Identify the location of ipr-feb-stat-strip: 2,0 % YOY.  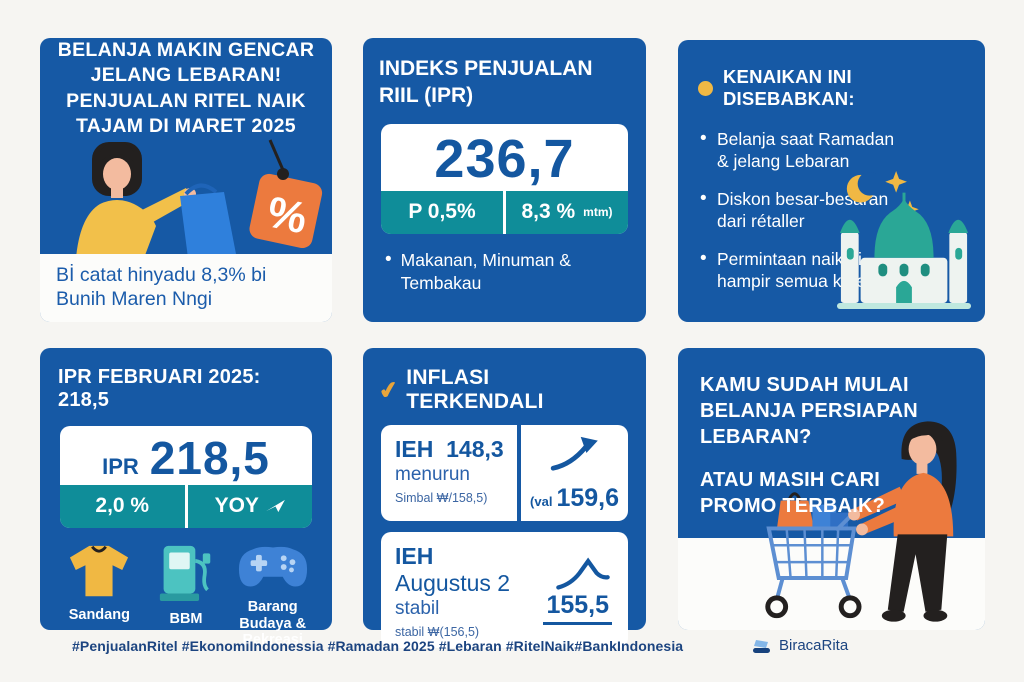
(186, 506).